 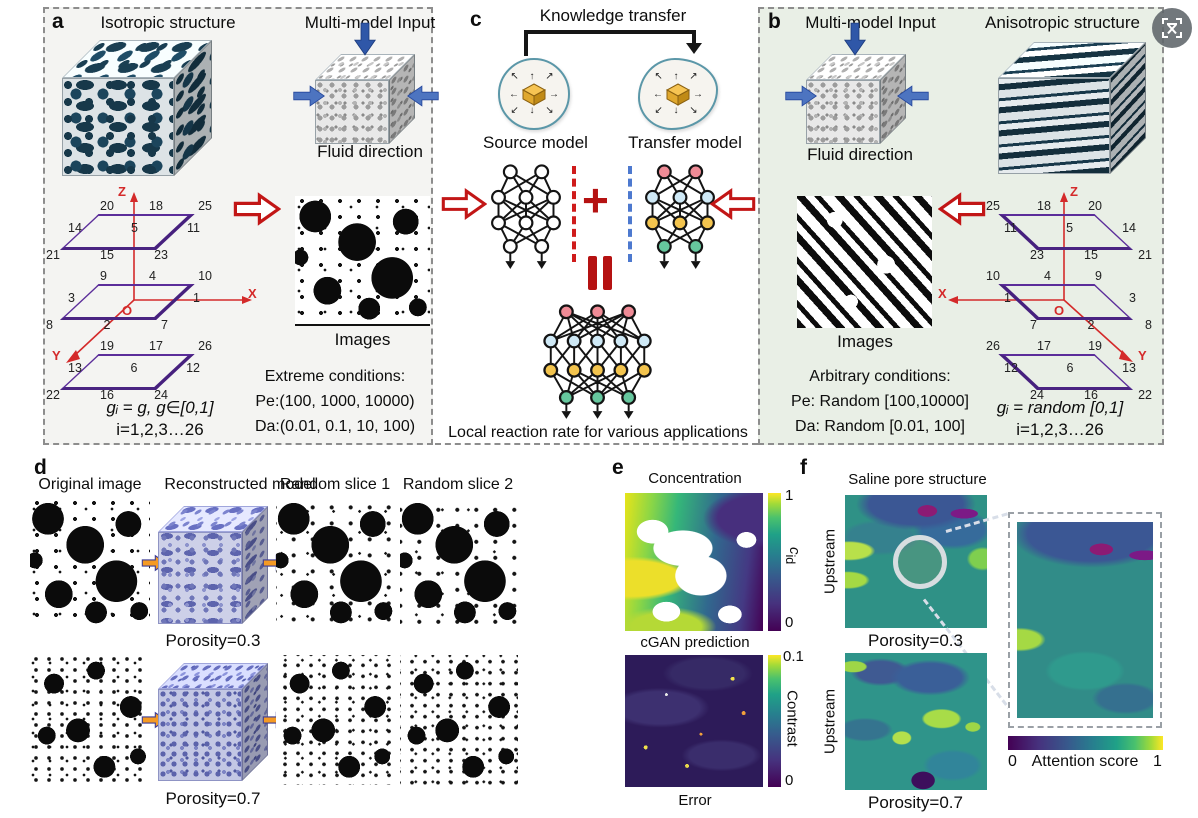 What do you see at coordinates (774, 562) in the screenshot?
I see `concentration-colorbar` at bounding box center [774, 562].